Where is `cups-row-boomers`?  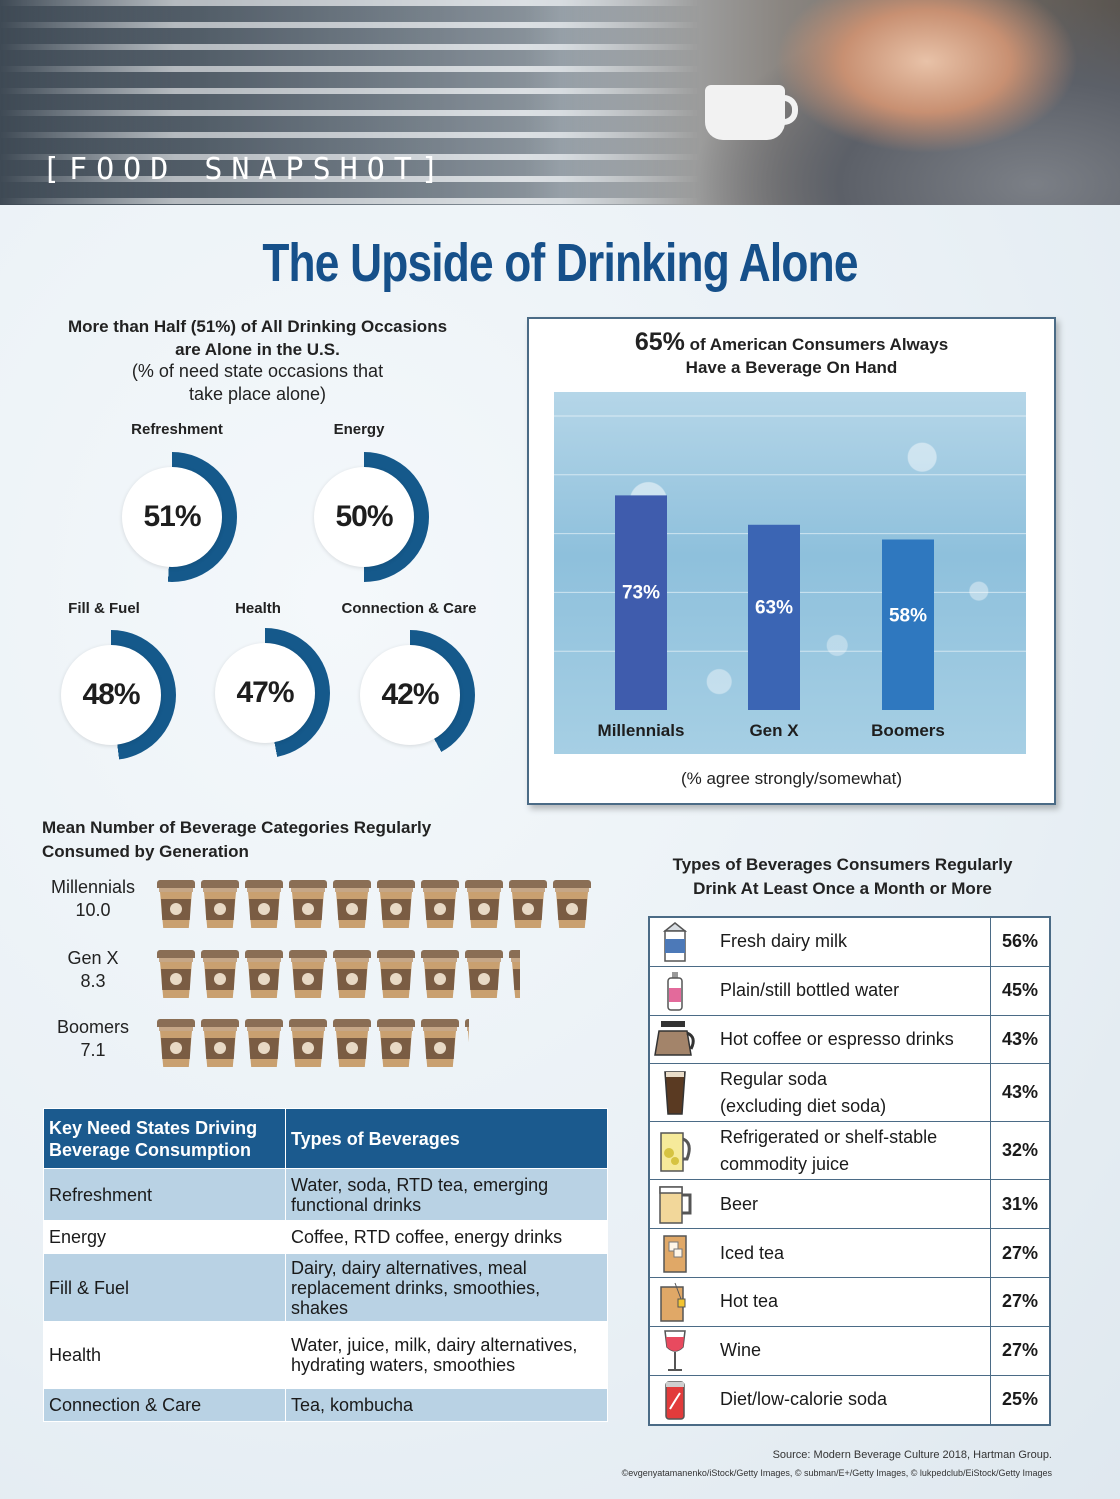 cups-row-boomers is located at coordinates (313, 1043).